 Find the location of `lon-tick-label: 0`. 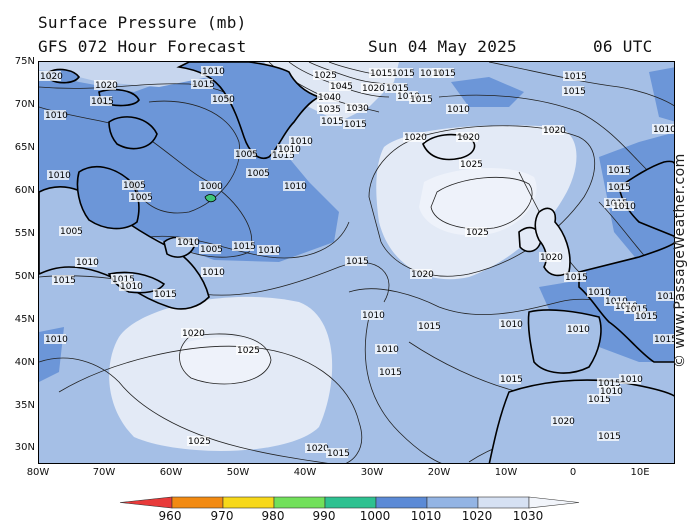

lon-tick-label: 0 is located at coordinates (573, 472).